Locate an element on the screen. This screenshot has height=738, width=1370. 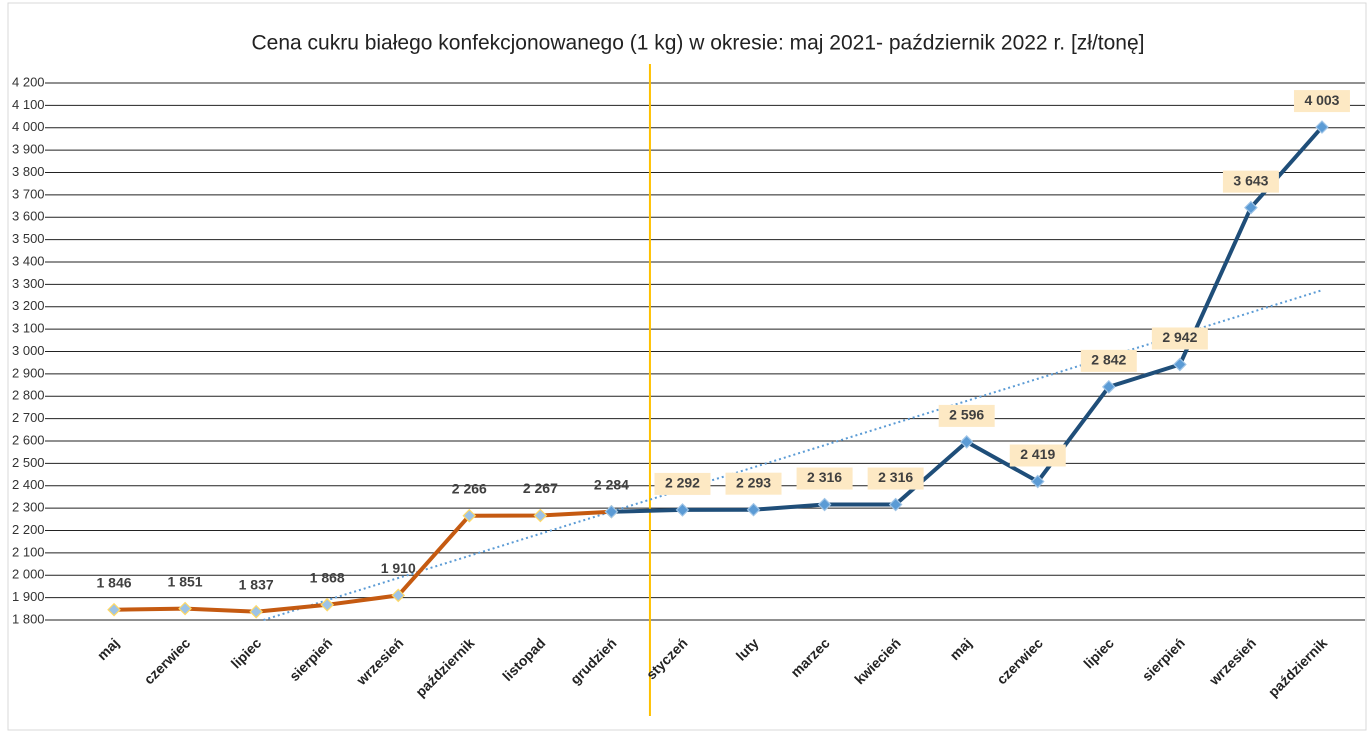
data-label: 2 266 is located at coordinates (469, 488).